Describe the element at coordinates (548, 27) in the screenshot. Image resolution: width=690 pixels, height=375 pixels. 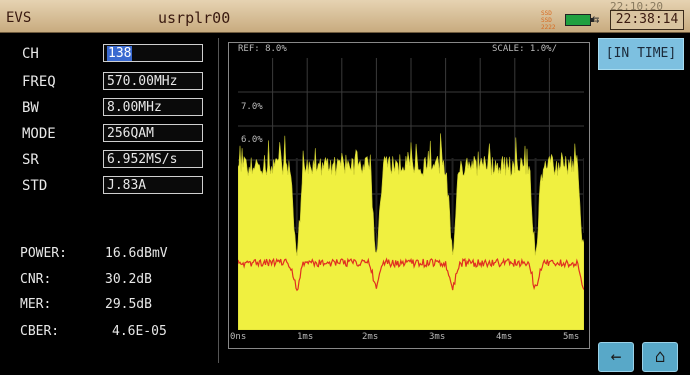
I see `storage-label-3: 2222` at that location.